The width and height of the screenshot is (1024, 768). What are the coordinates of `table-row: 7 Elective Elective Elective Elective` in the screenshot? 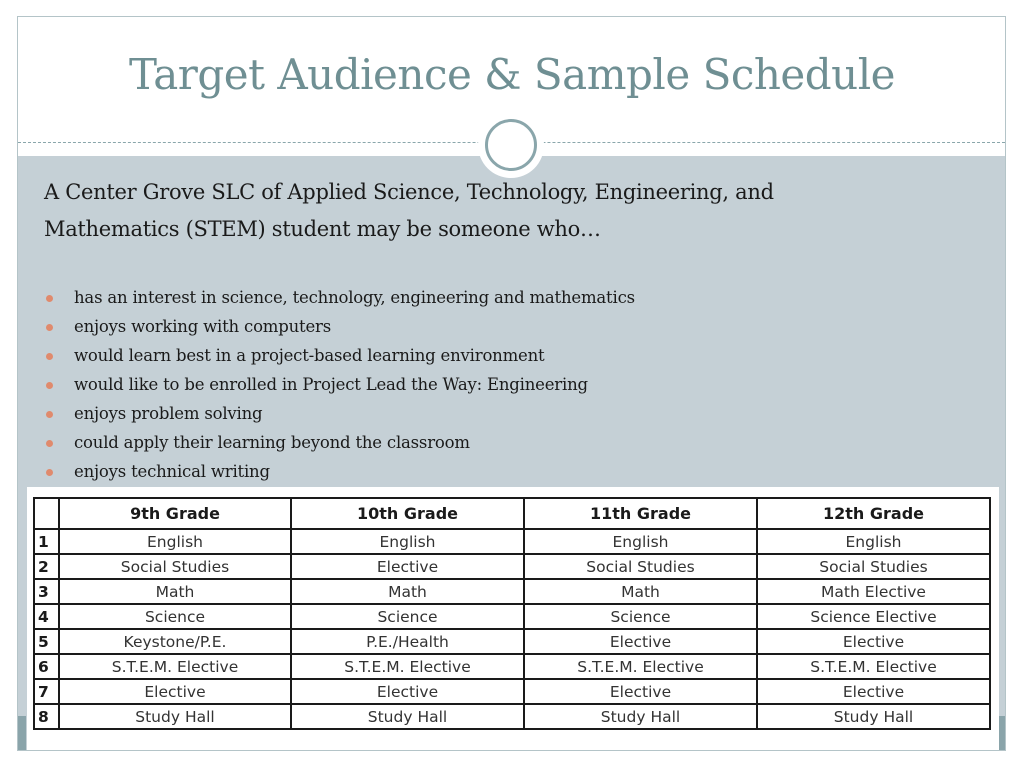 It's located at (512, 691).